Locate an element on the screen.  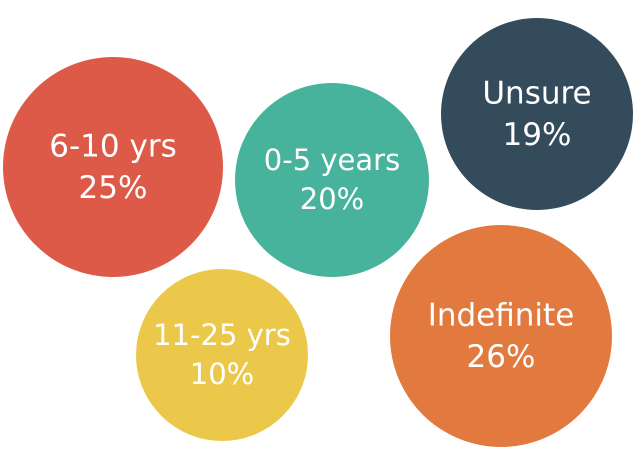
bubble-category-label: 11-25 yrs is located at coordinates (222, 335).